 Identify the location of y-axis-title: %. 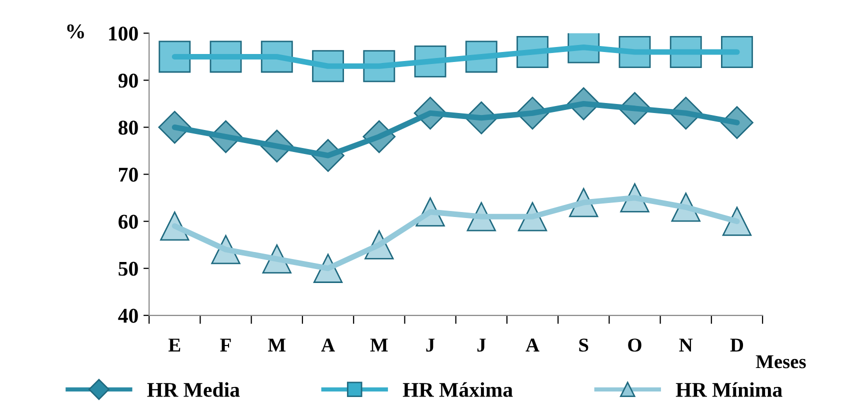
(75, 31).